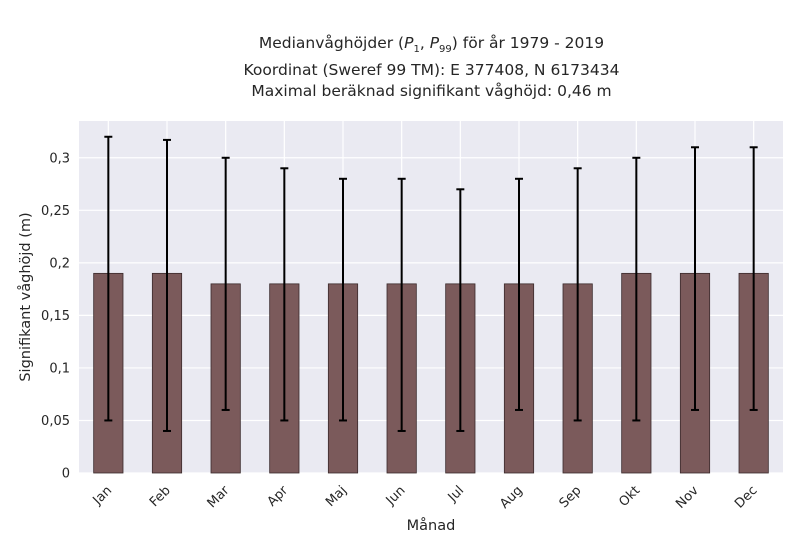  What do you see at coordinates (59, 263) in the screenshot?
I see `y-tick-label: 0,2` at bounding box center [59, 263].